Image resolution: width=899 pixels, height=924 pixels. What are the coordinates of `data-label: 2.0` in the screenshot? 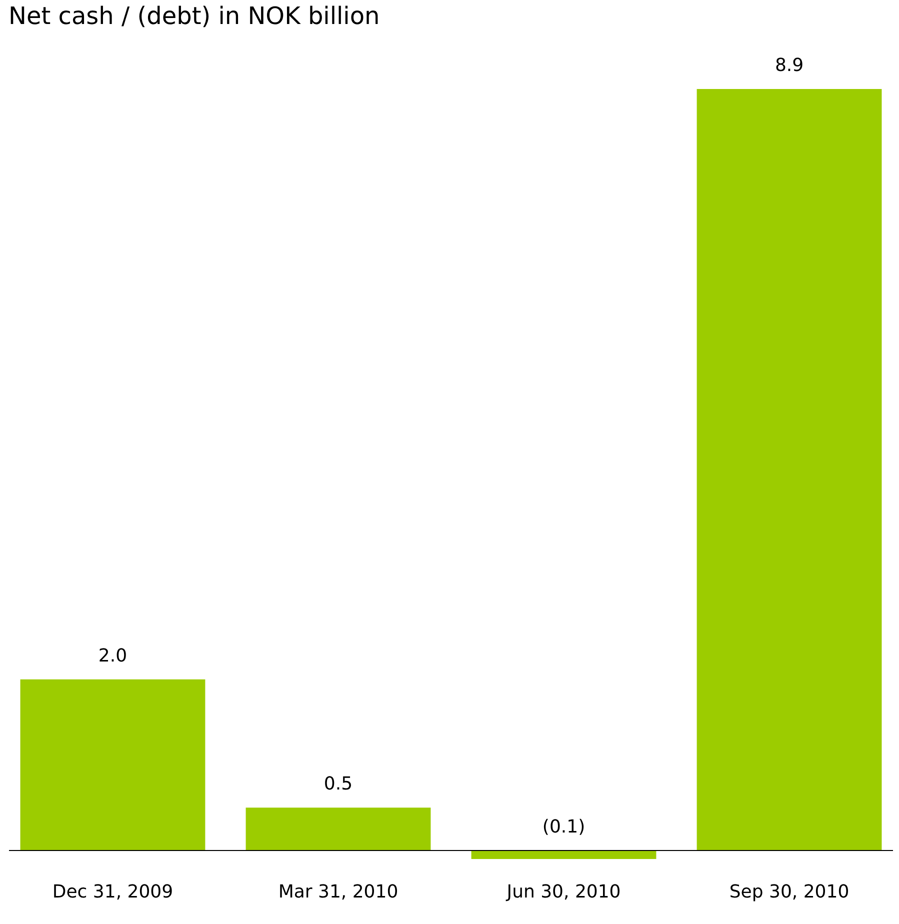 It's located at (113, 655).